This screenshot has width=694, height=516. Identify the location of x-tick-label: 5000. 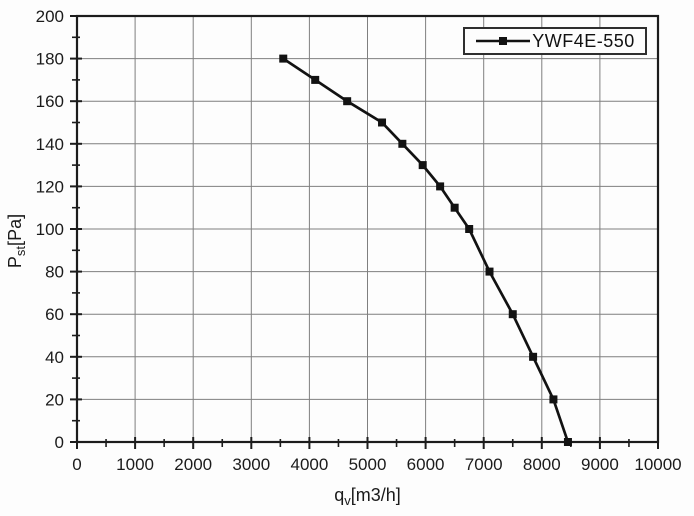
(368, 464).